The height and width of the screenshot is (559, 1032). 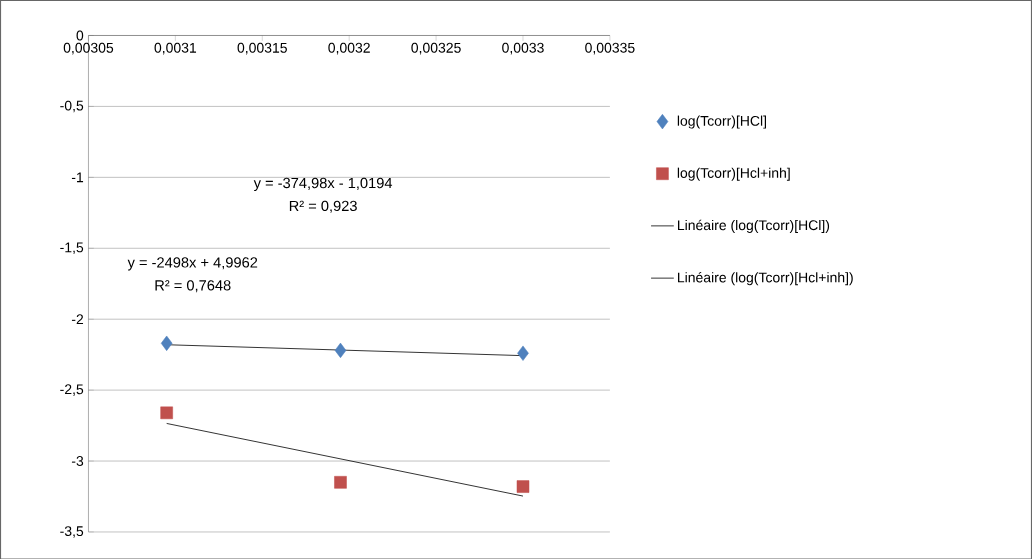 I want to click on x-tick-label: 0,00315, so click(x=262, y=48).